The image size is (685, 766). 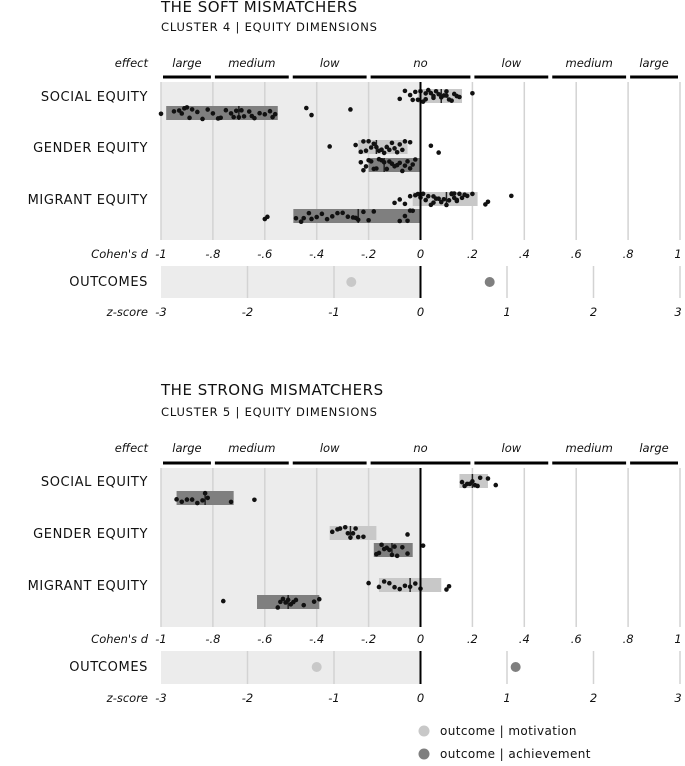 I want to click on x-axis-label: Cohen's d, so click(x=120, y=254).